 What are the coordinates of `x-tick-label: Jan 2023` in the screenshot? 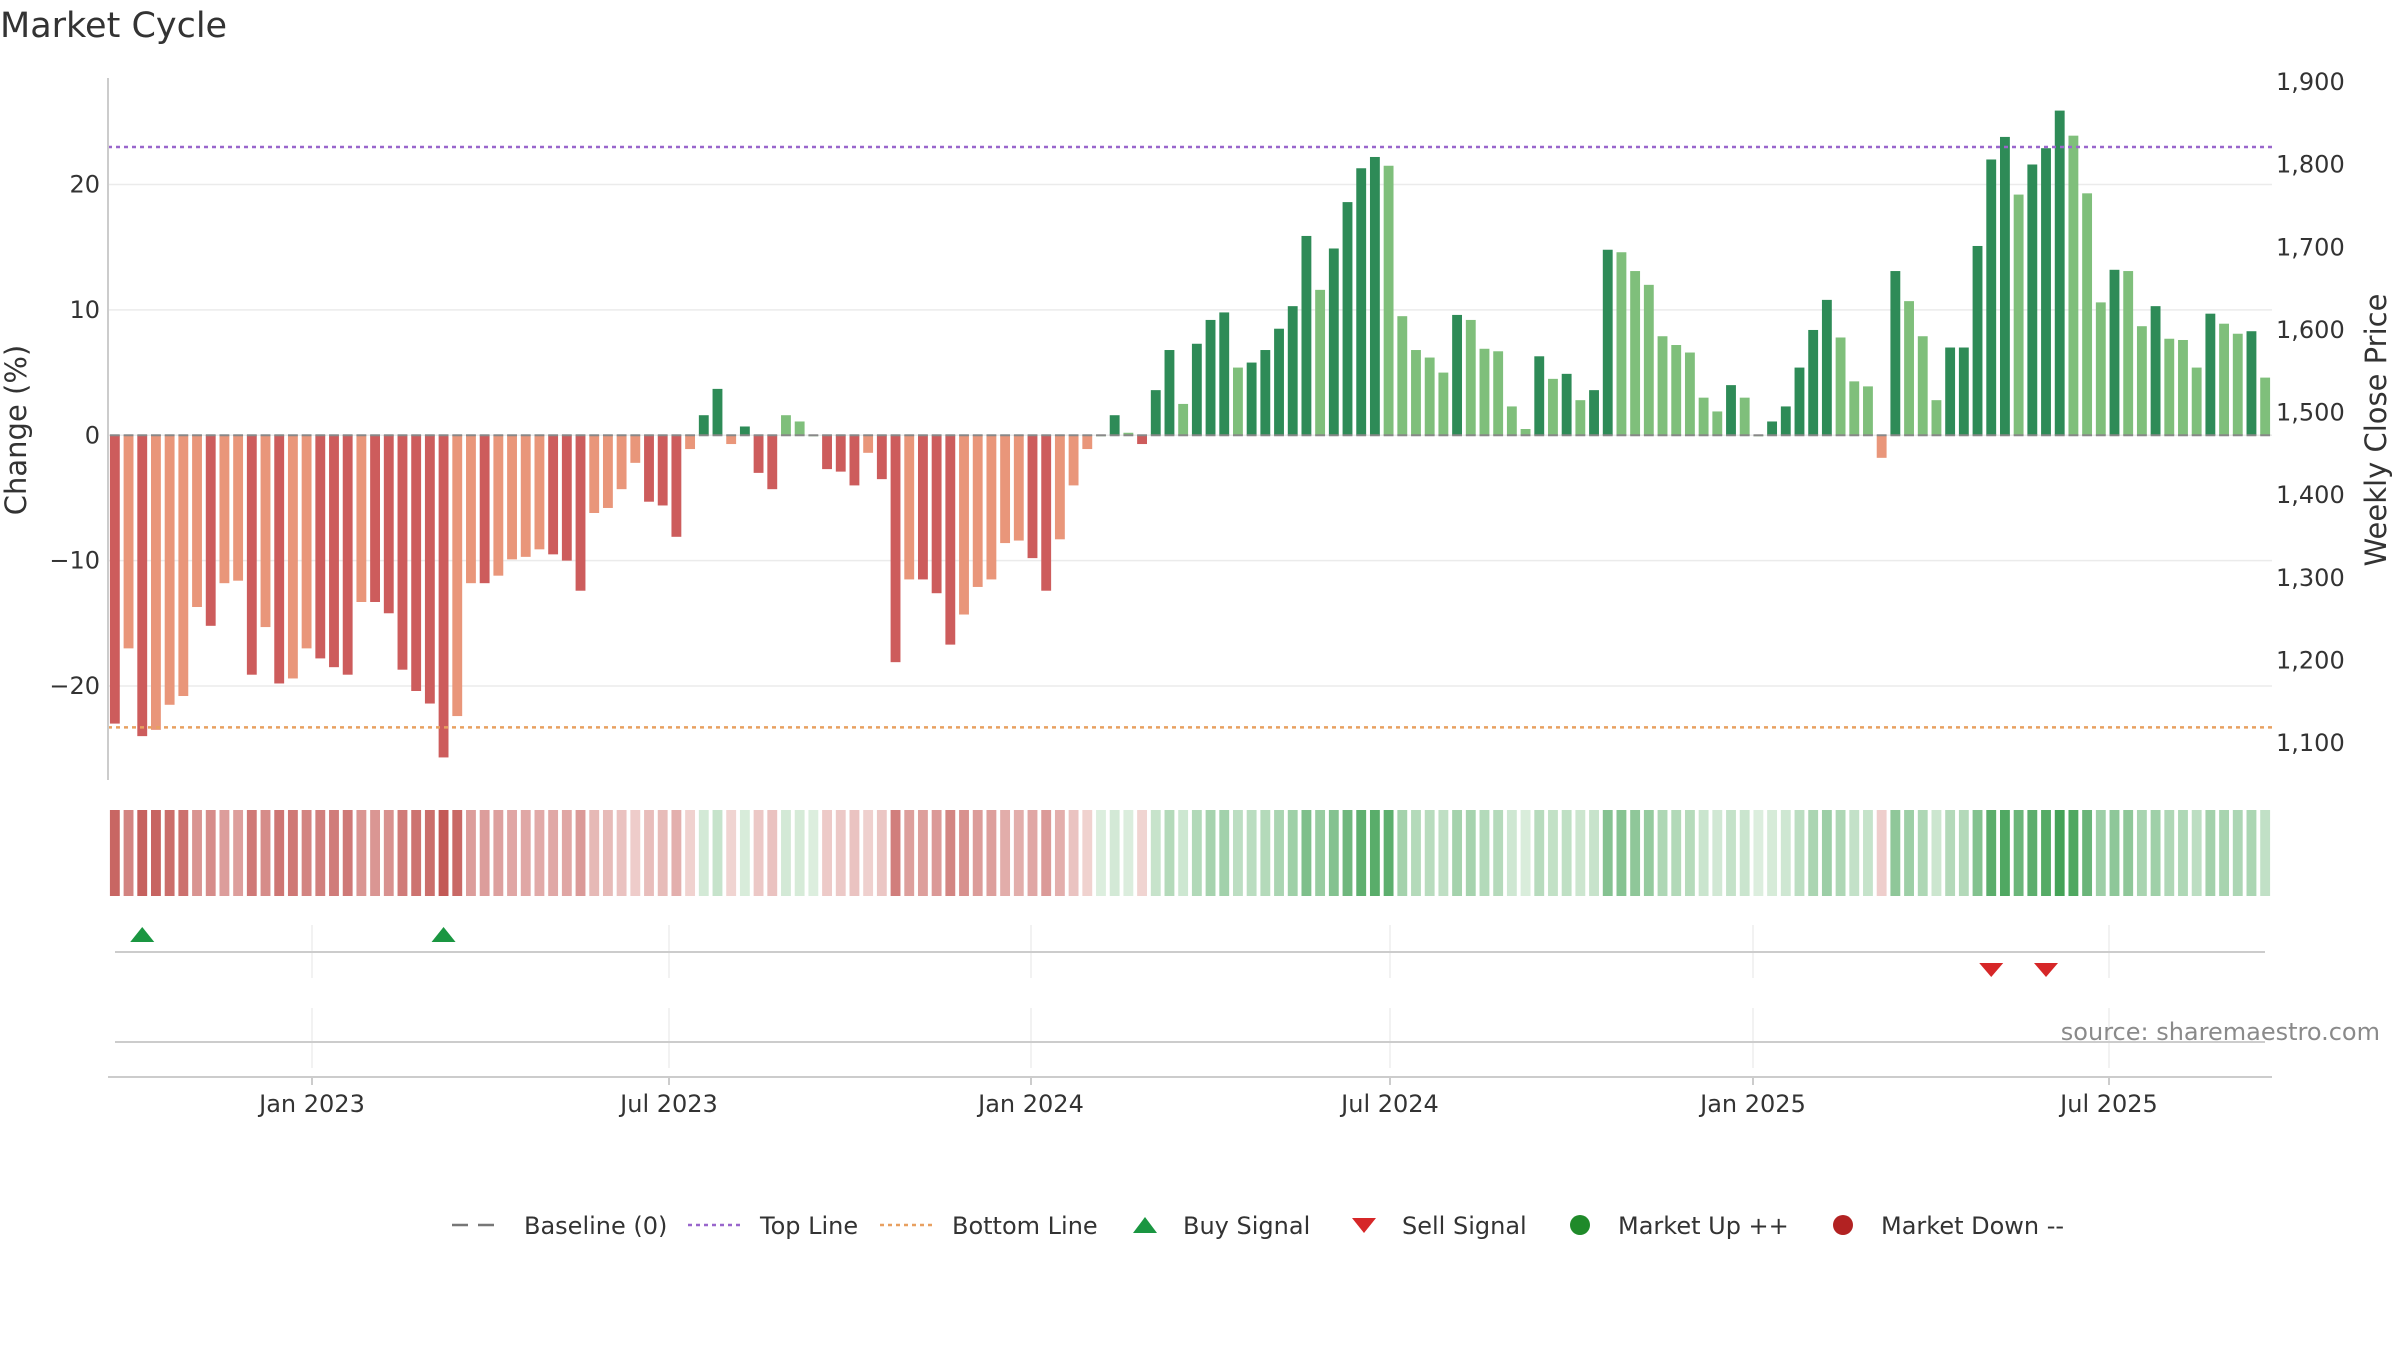 It's located at (311, 1104).